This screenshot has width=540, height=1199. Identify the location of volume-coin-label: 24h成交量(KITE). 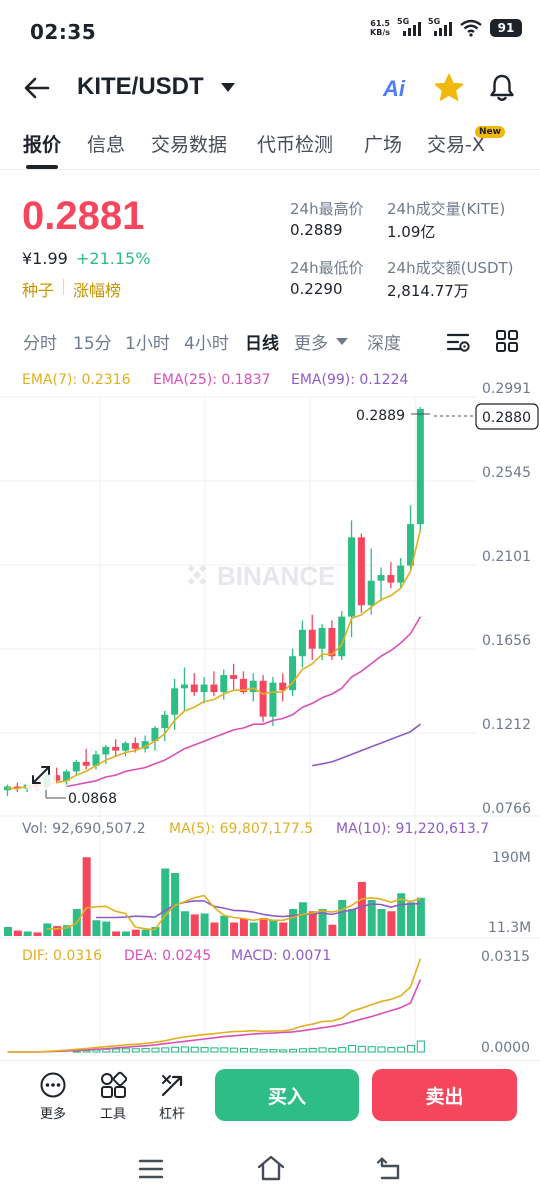
(446, 209).